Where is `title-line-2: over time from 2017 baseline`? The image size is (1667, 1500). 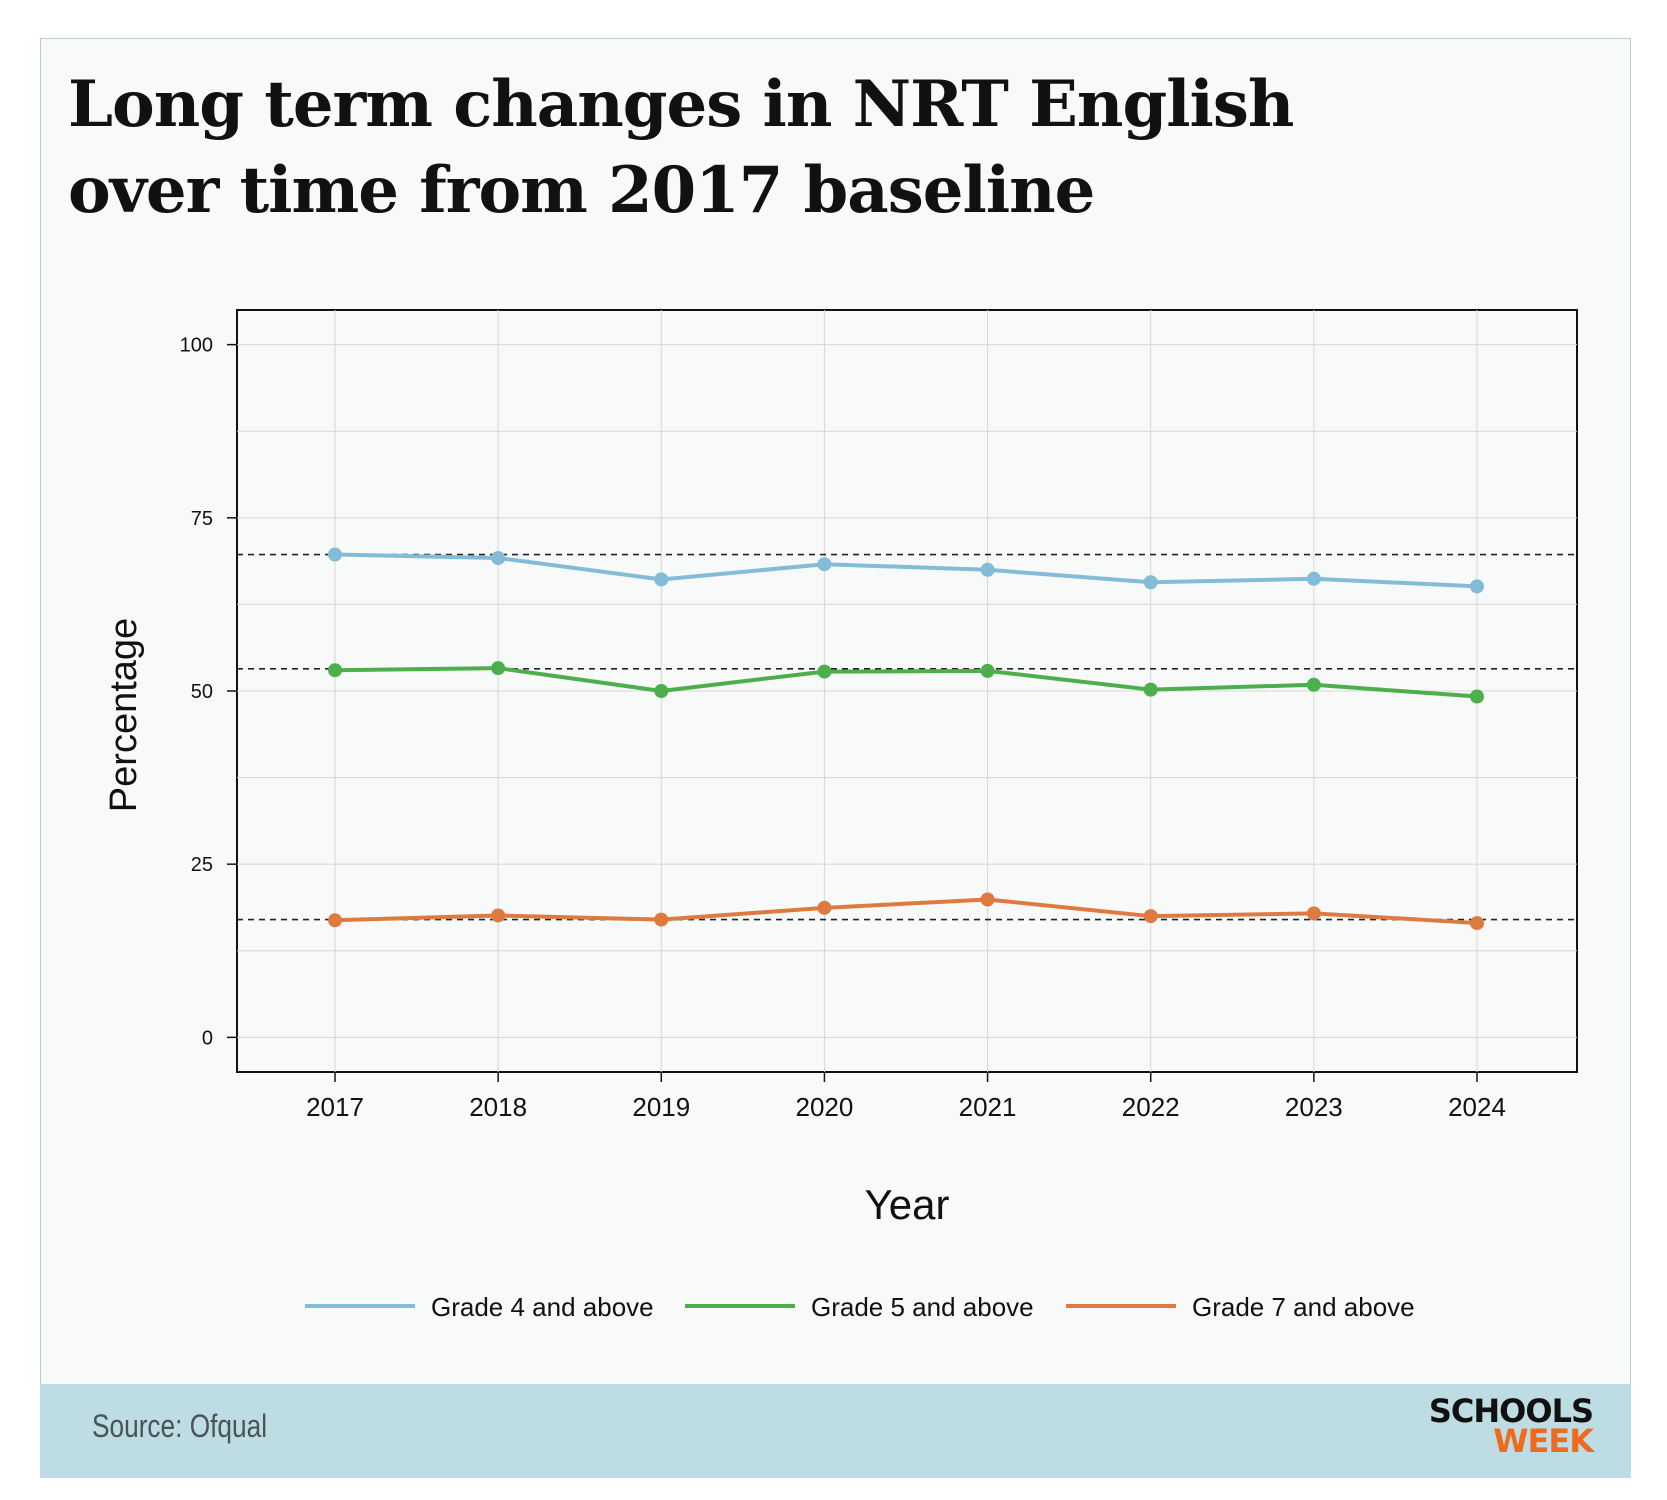
title-line-2: over time from 2017 baseline is located at coordinates (581, 190).